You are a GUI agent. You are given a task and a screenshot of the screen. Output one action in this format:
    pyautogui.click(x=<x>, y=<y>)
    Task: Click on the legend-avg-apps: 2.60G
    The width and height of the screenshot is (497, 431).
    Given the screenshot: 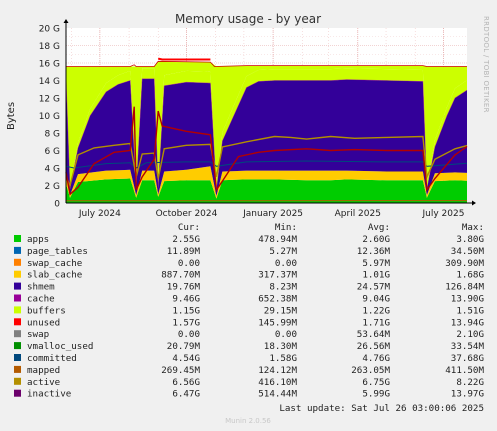 What is the action you would take?
    pyautogui.click(x=376, y=239)
    